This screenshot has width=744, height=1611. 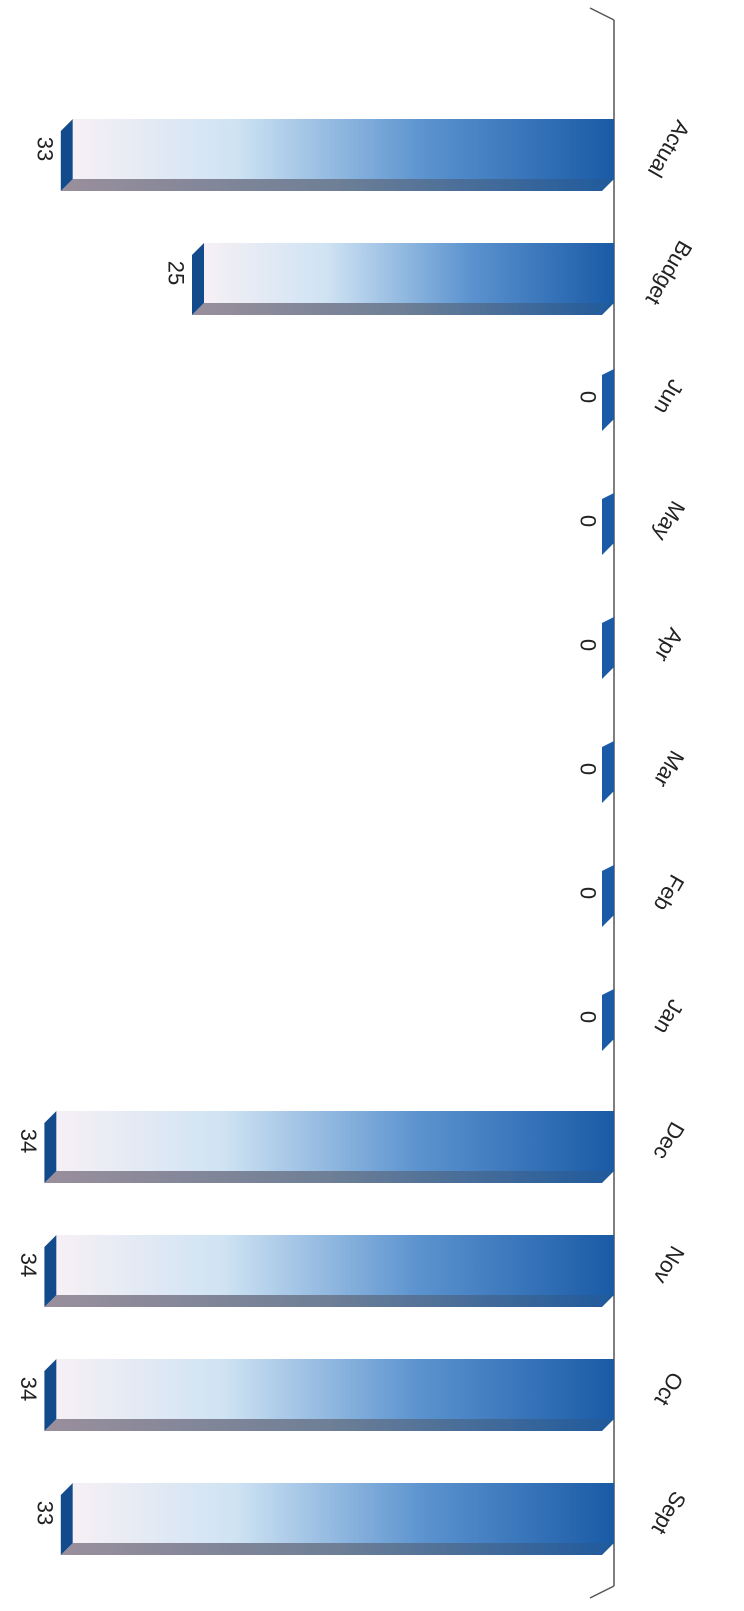 I want to click on category-label: Budget, so click(x=669, y=273).